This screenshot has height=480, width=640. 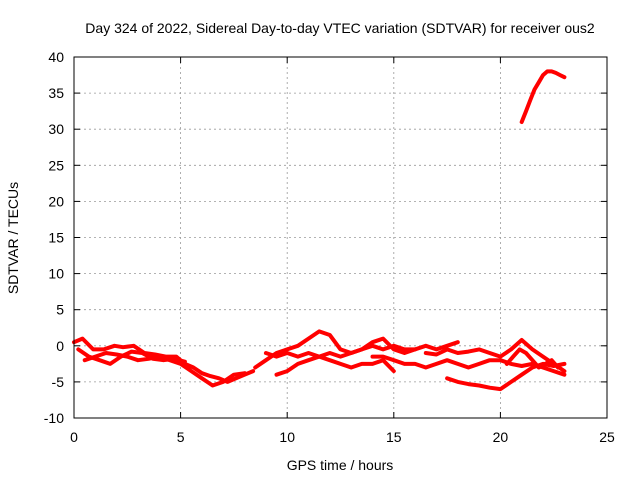 What do you see at coordinates (287, 437) in the screenshot?
I see `x-tick-label: 10` at bounding box center [287, 437].